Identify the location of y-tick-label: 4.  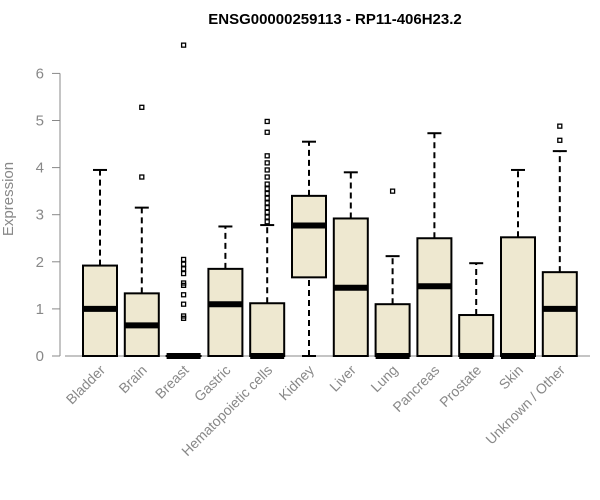
(40, 168).